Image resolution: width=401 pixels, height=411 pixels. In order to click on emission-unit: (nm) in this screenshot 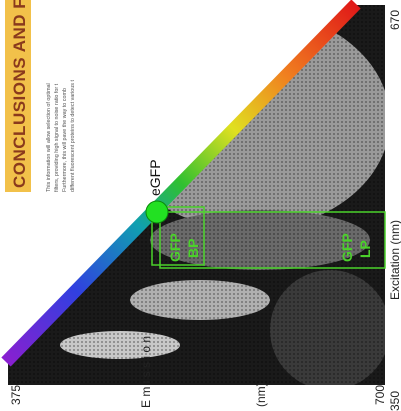, I will do `click(261, 394)`.